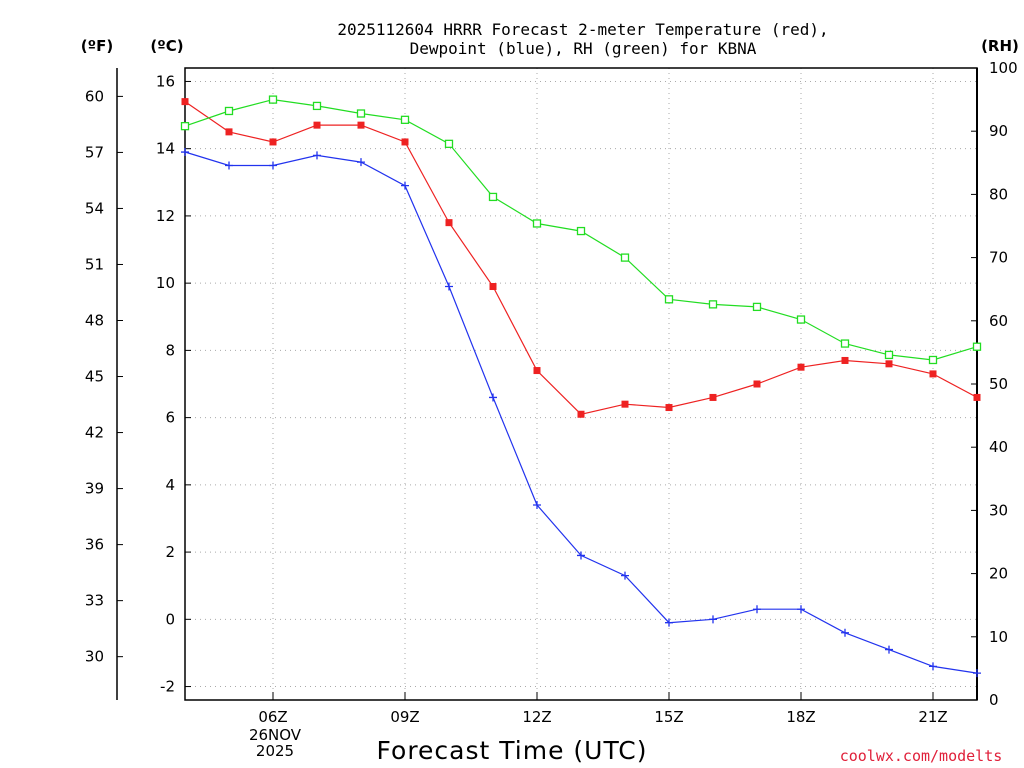 The width and height of the screenshot is (1024, 768). I want to click on rh-tick-label: 20, so click(998, 574).